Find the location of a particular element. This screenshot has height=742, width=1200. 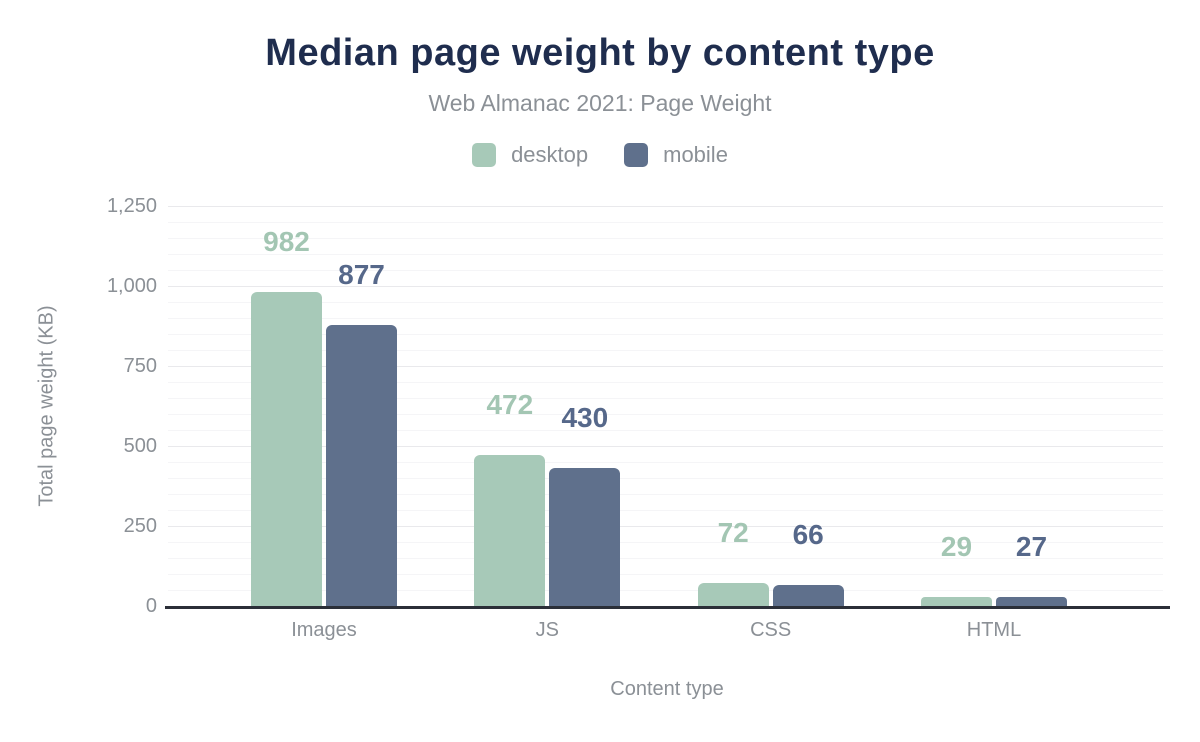

legend: desktop mobile is located at coordinates (600, 155).